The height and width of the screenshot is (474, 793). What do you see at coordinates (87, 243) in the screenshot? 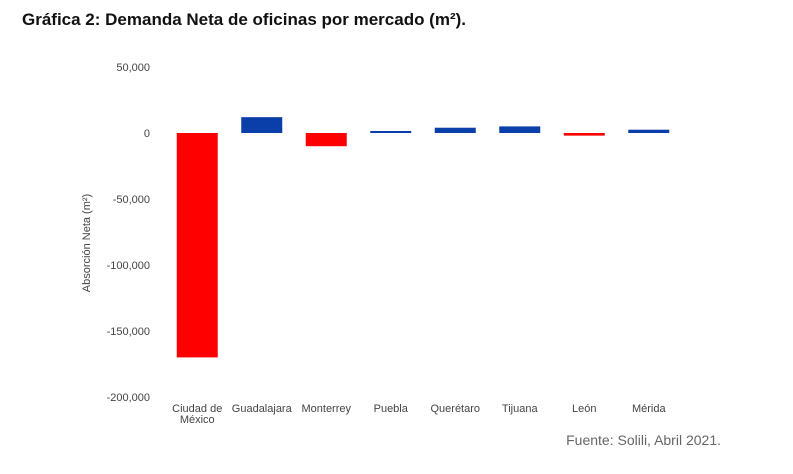
I see `y-axis-label: Absorción Neta (m²)` at bounding box center [87, 243].